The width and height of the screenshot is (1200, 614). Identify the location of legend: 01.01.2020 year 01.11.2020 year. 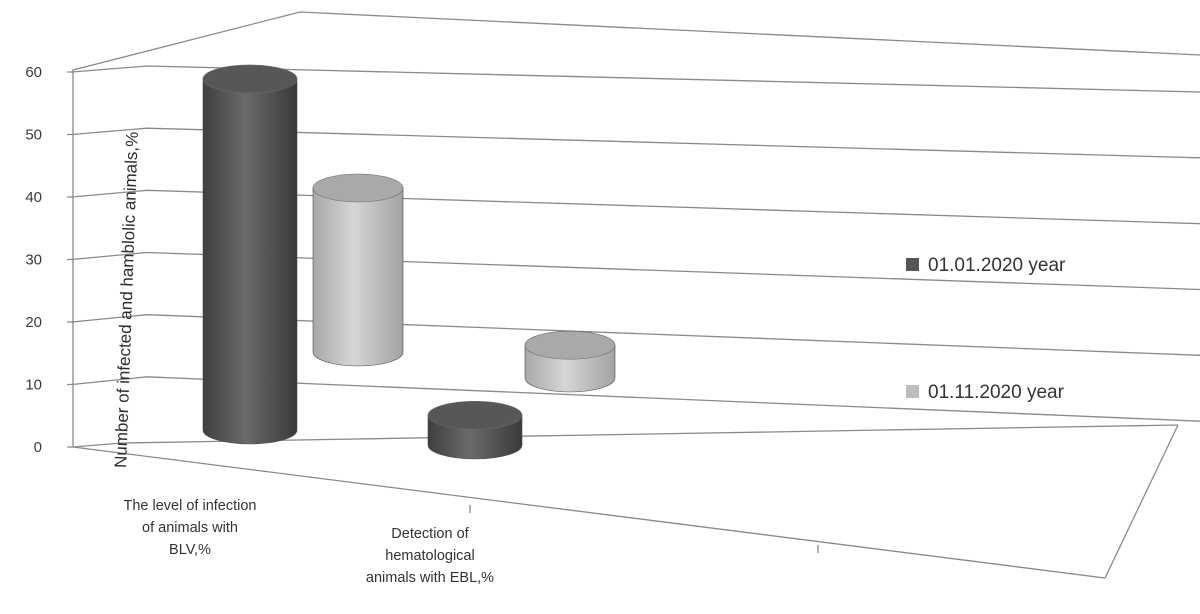
(986, 329).